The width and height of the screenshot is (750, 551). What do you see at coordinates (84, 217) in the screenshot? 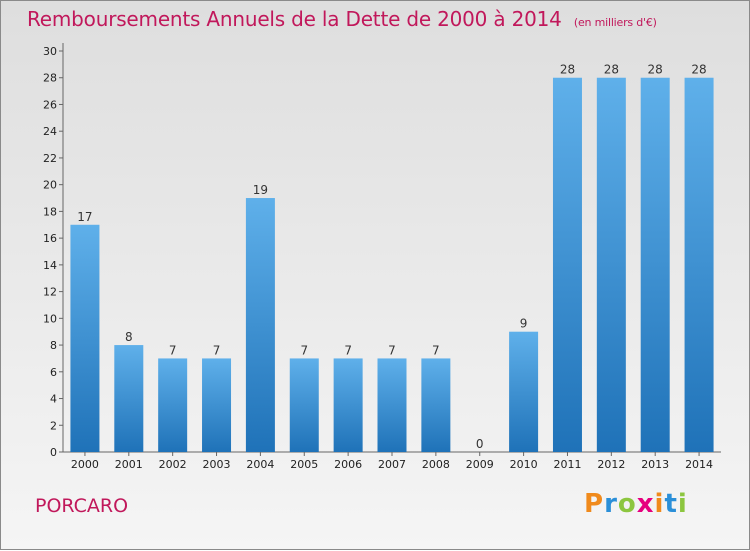
I see `bar-value-label: 17` at bounding box center [84, 217].